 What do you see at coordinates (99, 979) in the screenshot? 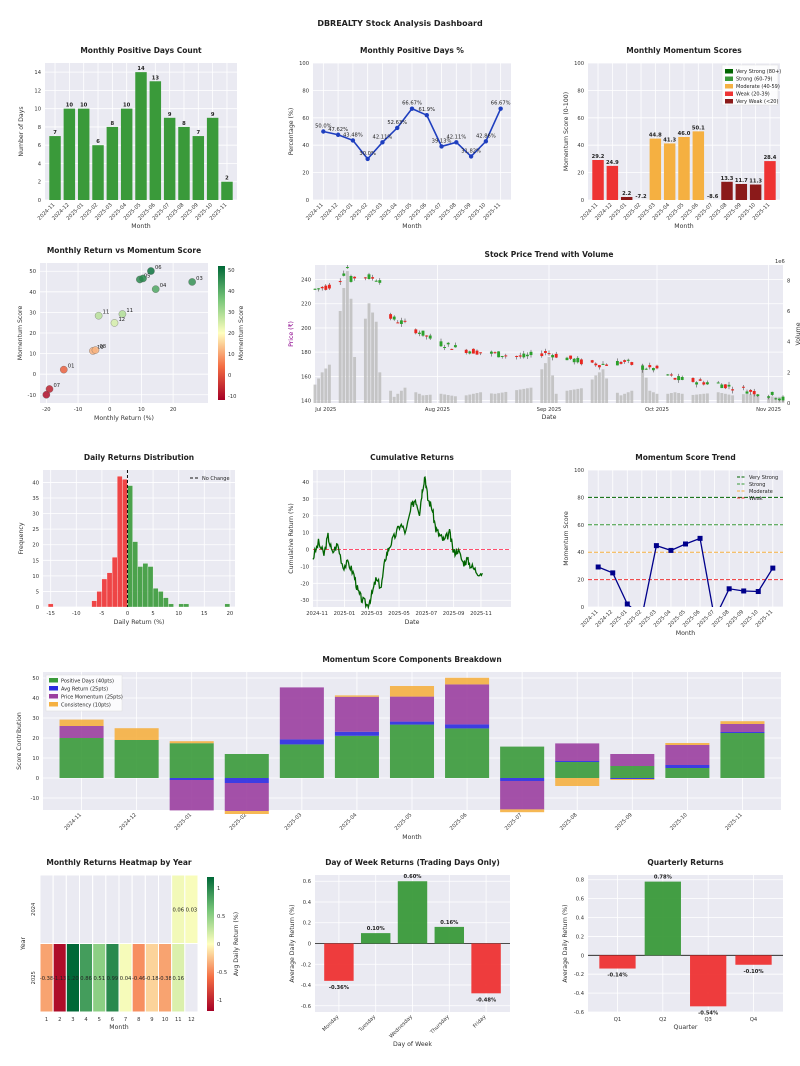
I see `returns-heatmap-cell-label: 0.51` at bounding box center [99, 979].